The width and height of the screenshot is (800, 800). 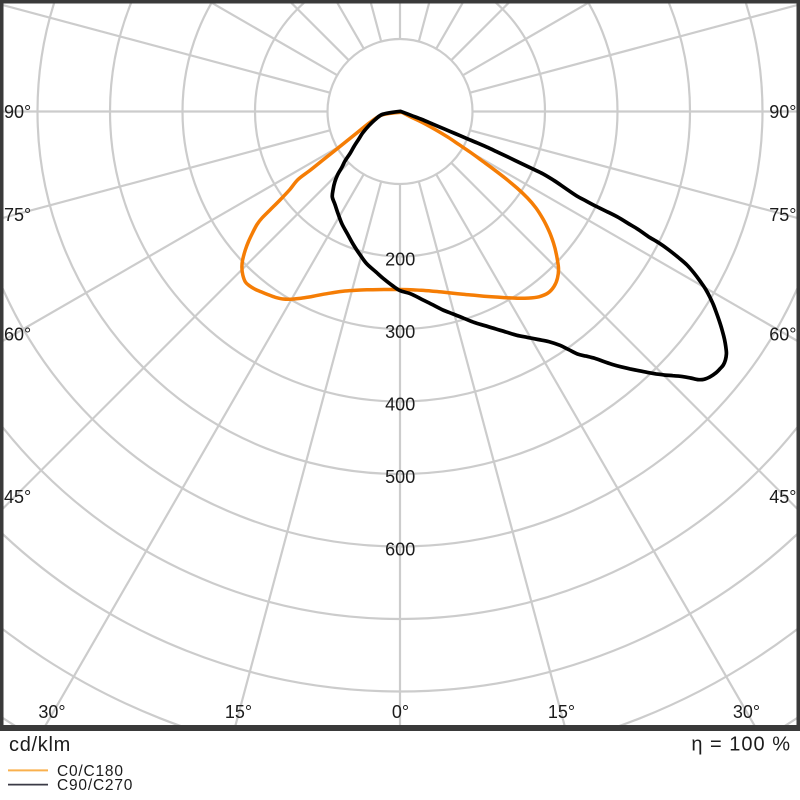 I want to click on svg-text: 400, so click(x=400, y=405).